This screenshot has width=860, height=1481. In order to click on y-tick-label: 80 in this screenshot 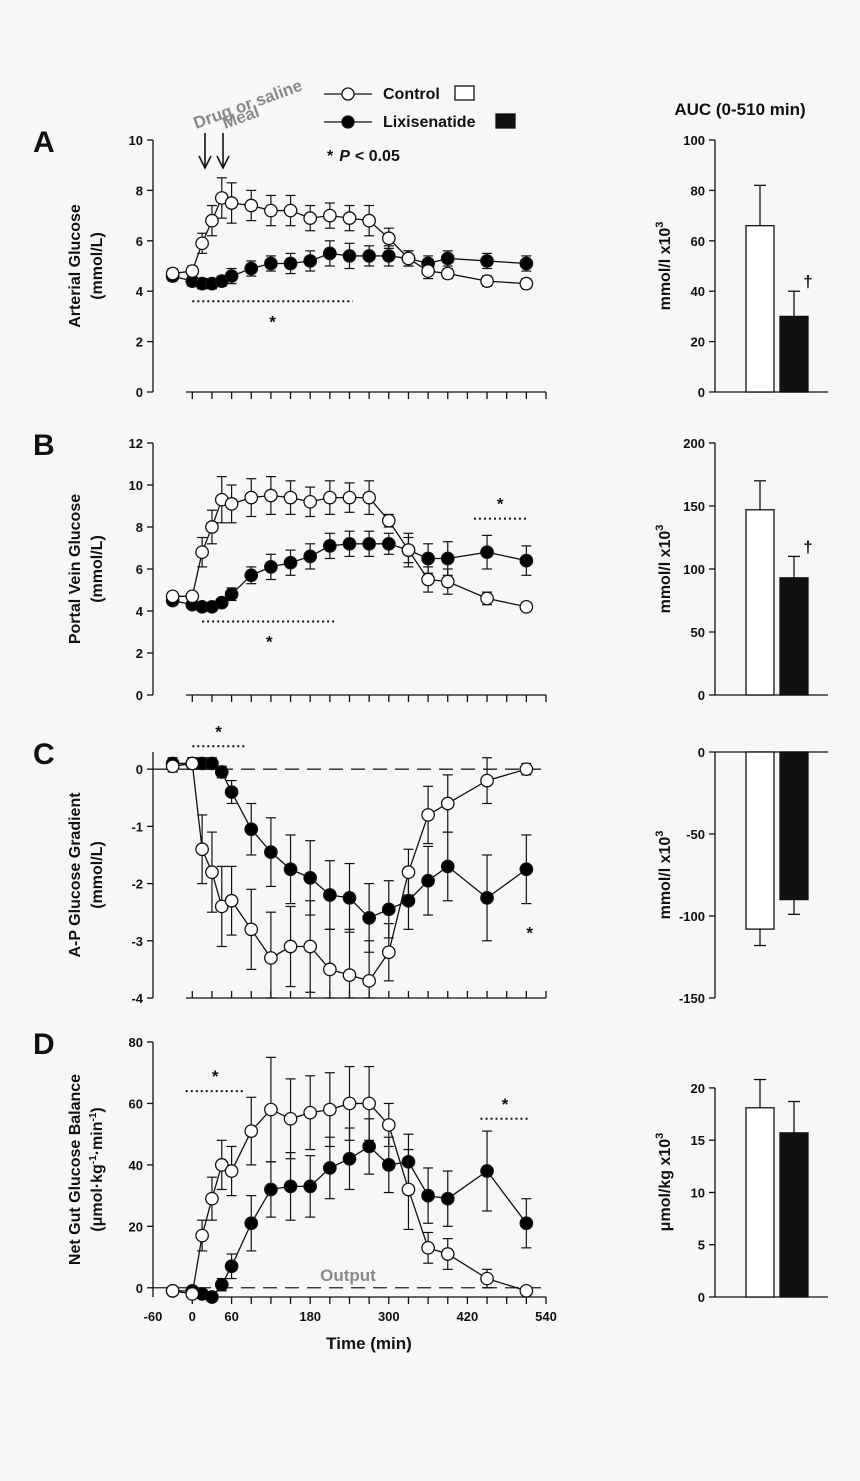, I will do `click(136, 1042)`.